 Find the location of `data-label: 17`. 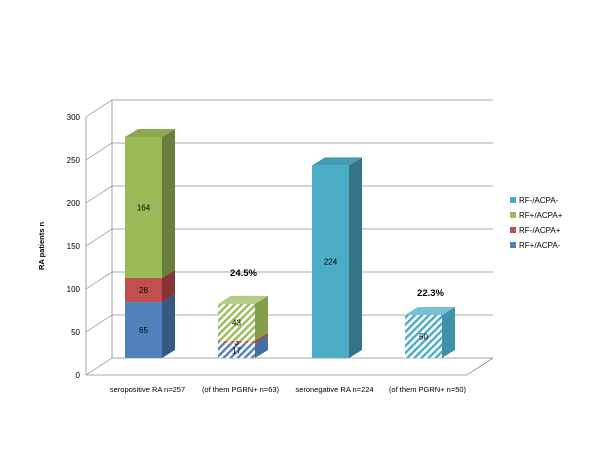

data-label: 17 is located at coordinates (236, 351).